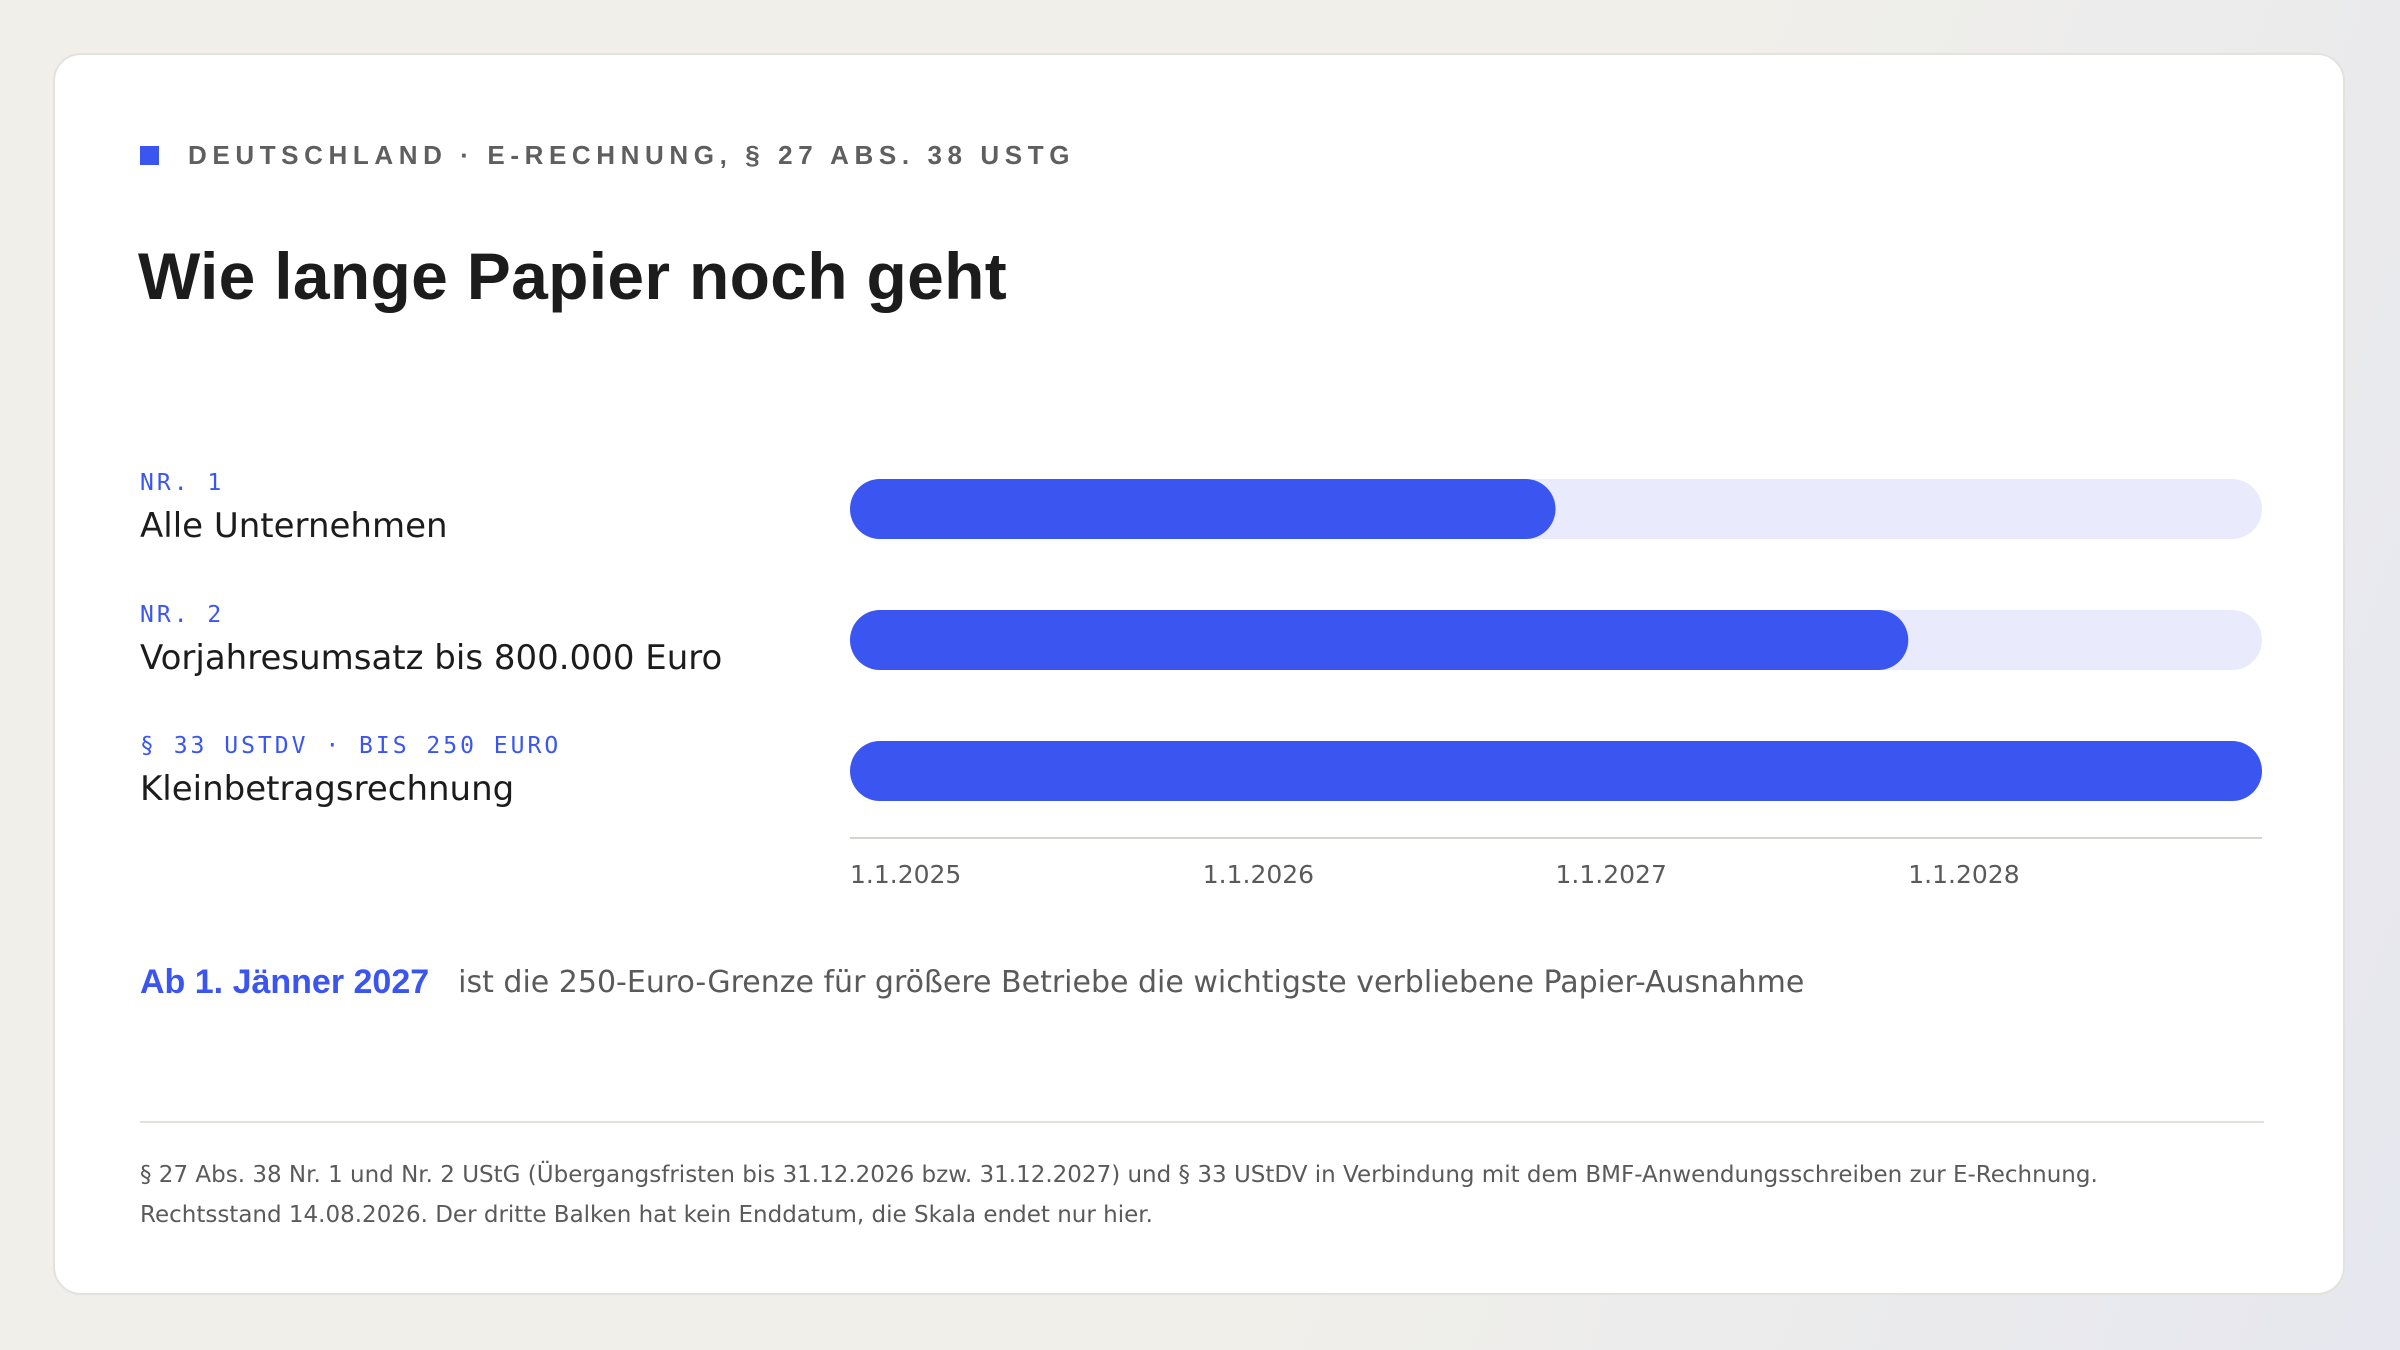  Describe the element at coordinates (905, 874) in the screenshot. I see `x-tick-label: 1.1.2025` at that location.